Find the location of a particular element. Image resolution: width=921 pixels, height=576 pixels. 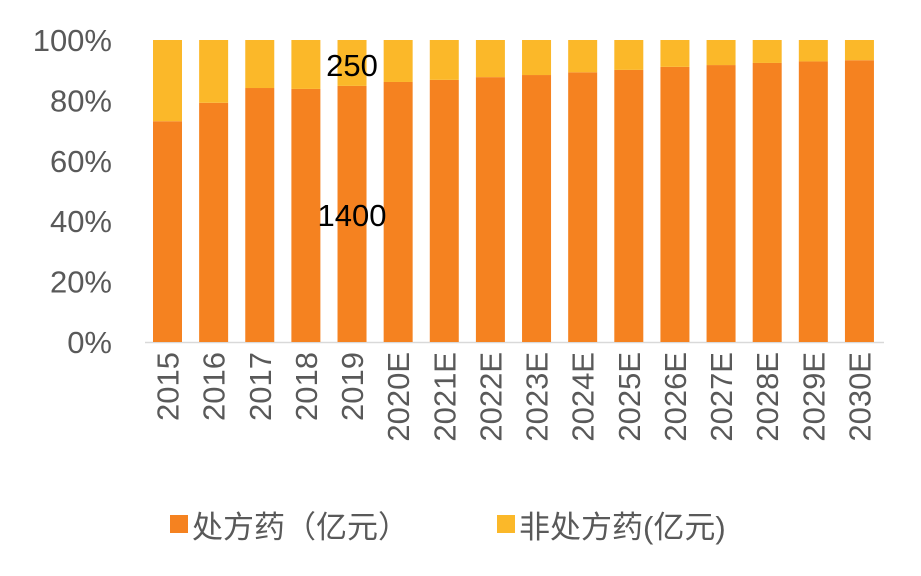

bar-prescription-2029E is located at coordinates (813, 201).